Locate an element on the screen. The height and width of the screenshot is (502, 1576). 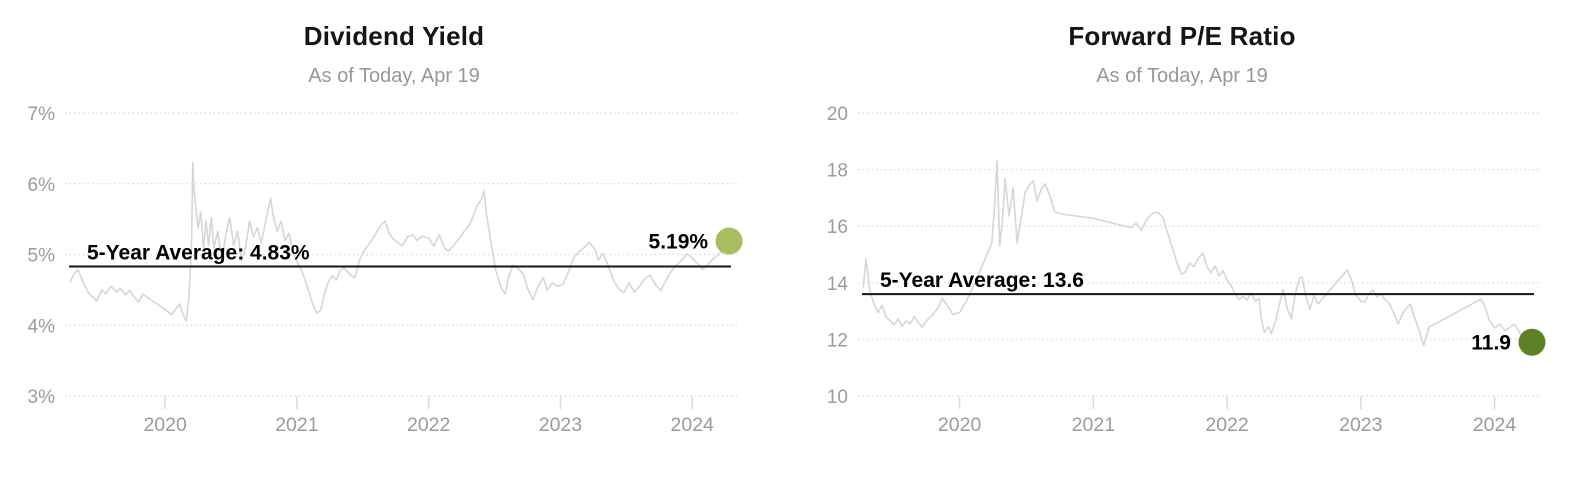
chart-title: Forward P/E Ratio is located at coordinates (1182, 36).